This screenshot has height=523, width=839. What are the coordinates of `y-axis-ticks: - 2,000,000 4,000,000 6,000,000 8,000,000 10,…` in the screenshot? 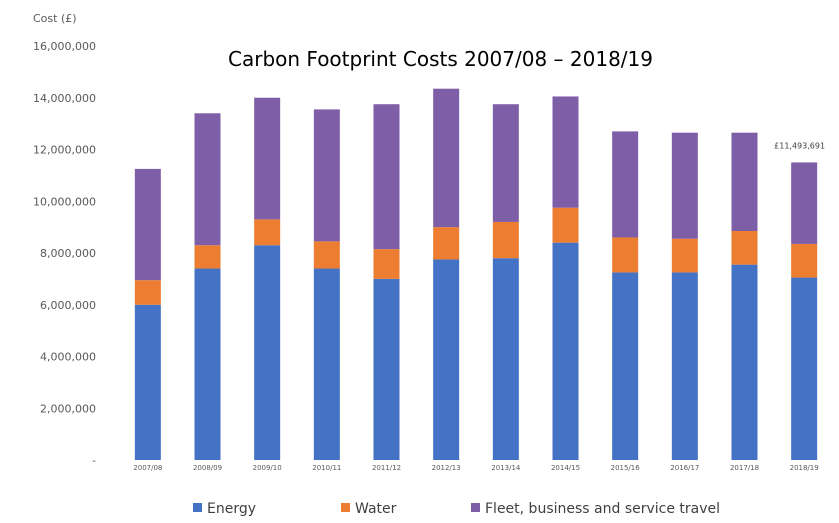 It's located at (64, 253).